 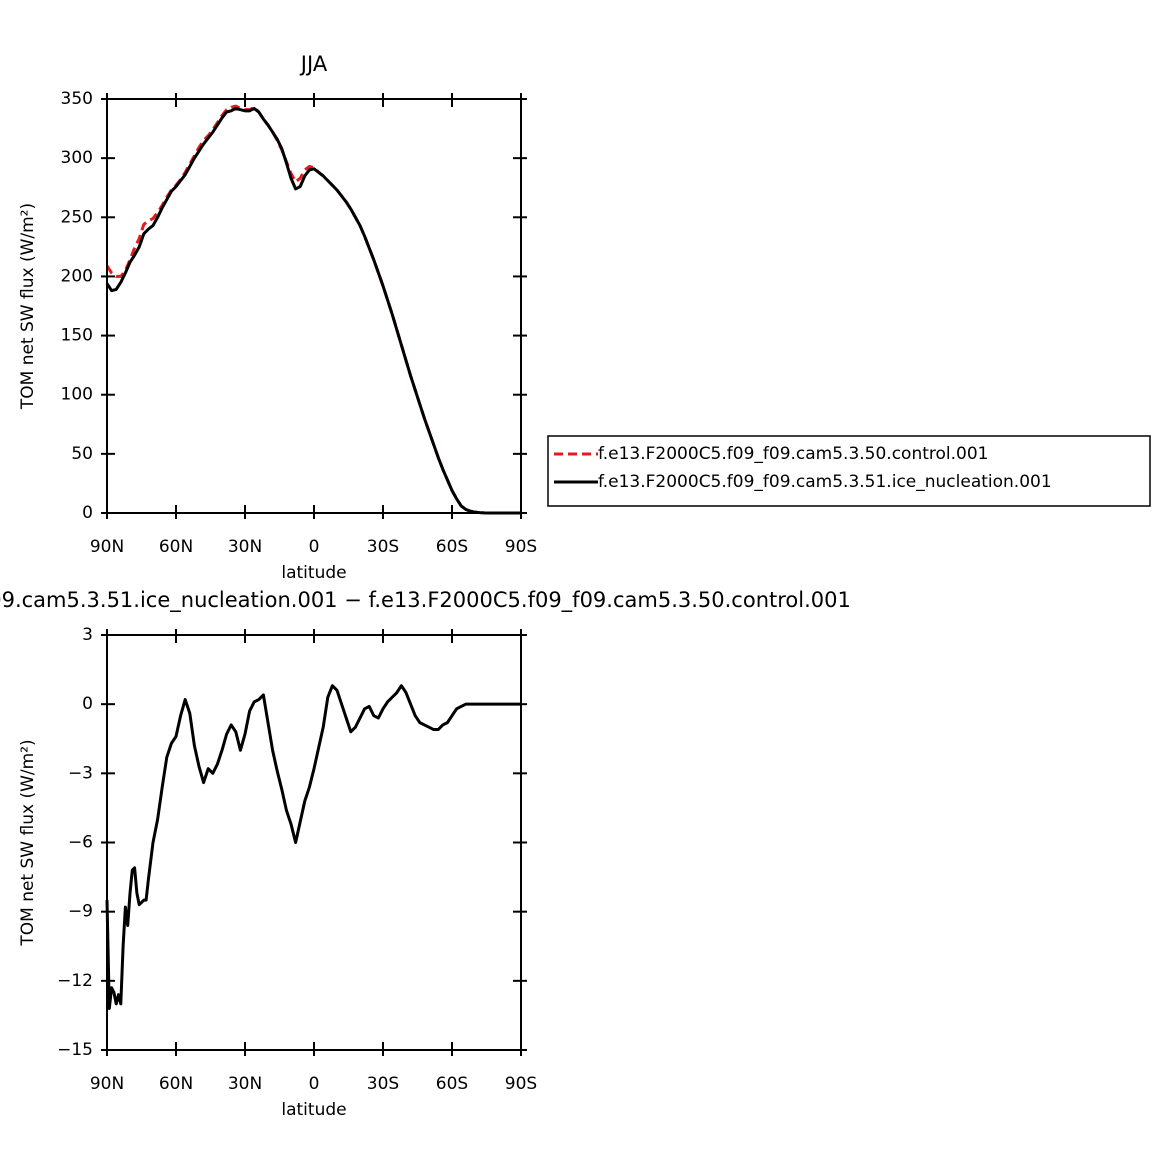 What do you see at coordinates (75, 1050) in the screenshot?
I see `y-tick-label: −15` at bounding box center [75, 1050].